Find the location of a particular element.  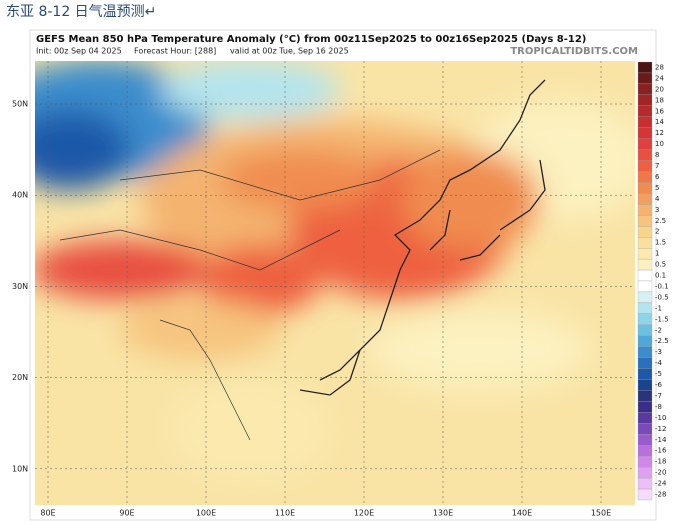

colorbar-label: -2.5 is located at coordinates (662, 341).